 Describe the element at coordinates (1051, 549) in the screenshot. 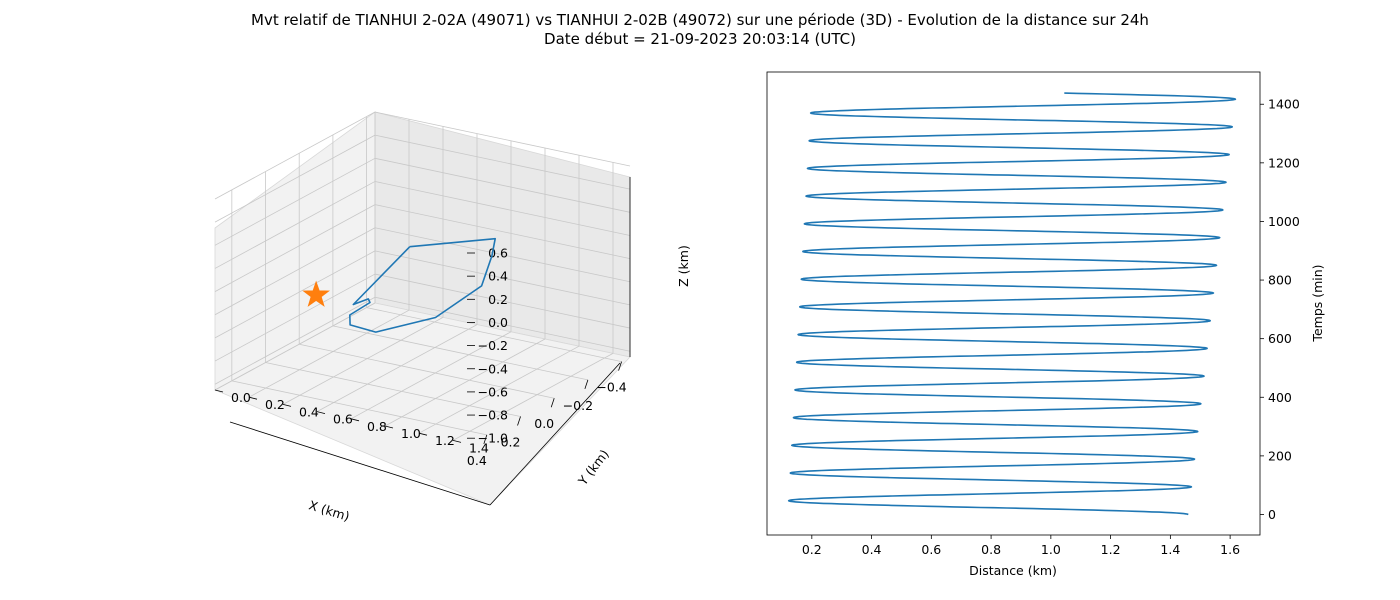

I see `x-tick-label: 1.0` at that location.